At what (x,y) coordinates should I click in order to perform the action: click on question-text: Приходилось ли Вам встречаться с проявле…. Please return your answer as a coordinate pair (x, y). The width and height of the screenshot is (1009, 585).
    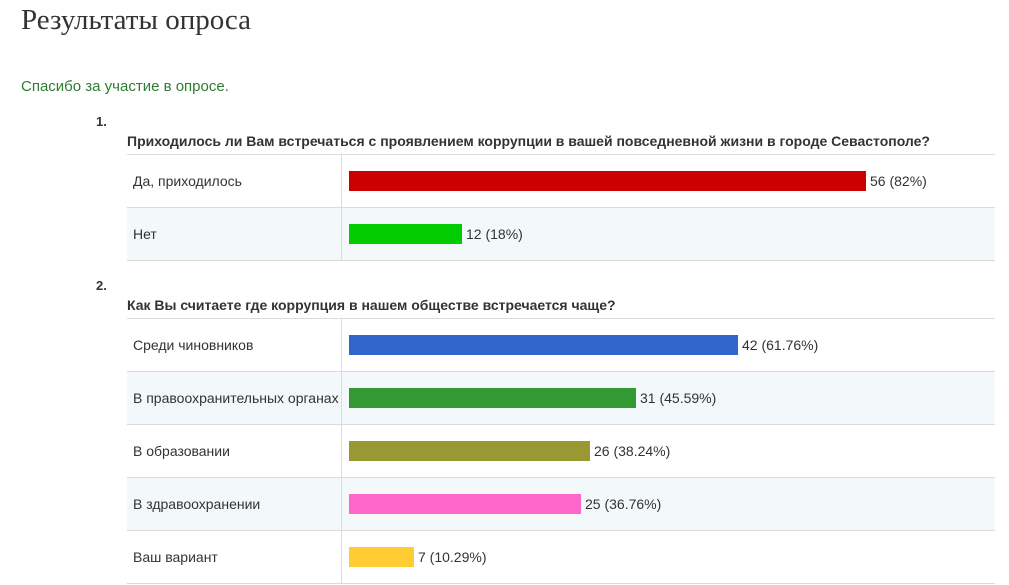
    Looking at the image, I should click on (528, 141).